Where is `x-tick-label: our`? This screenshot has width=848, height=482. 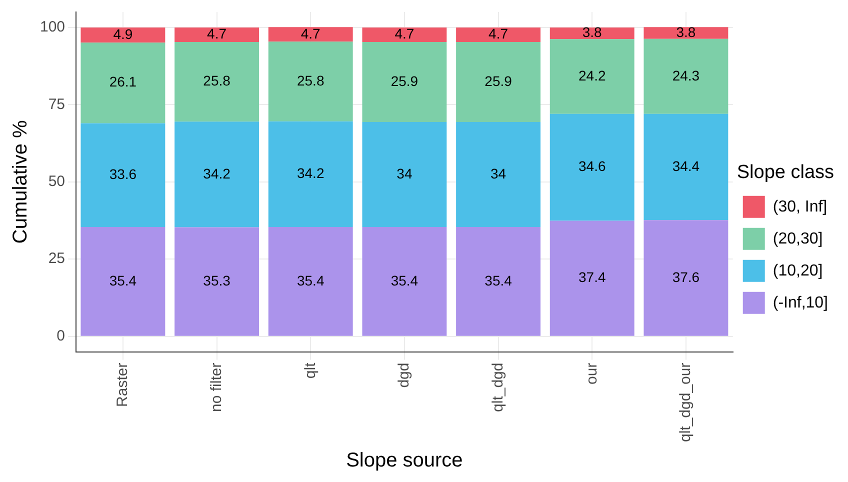
x-tick-label: our is located at coordinates (591, 373).